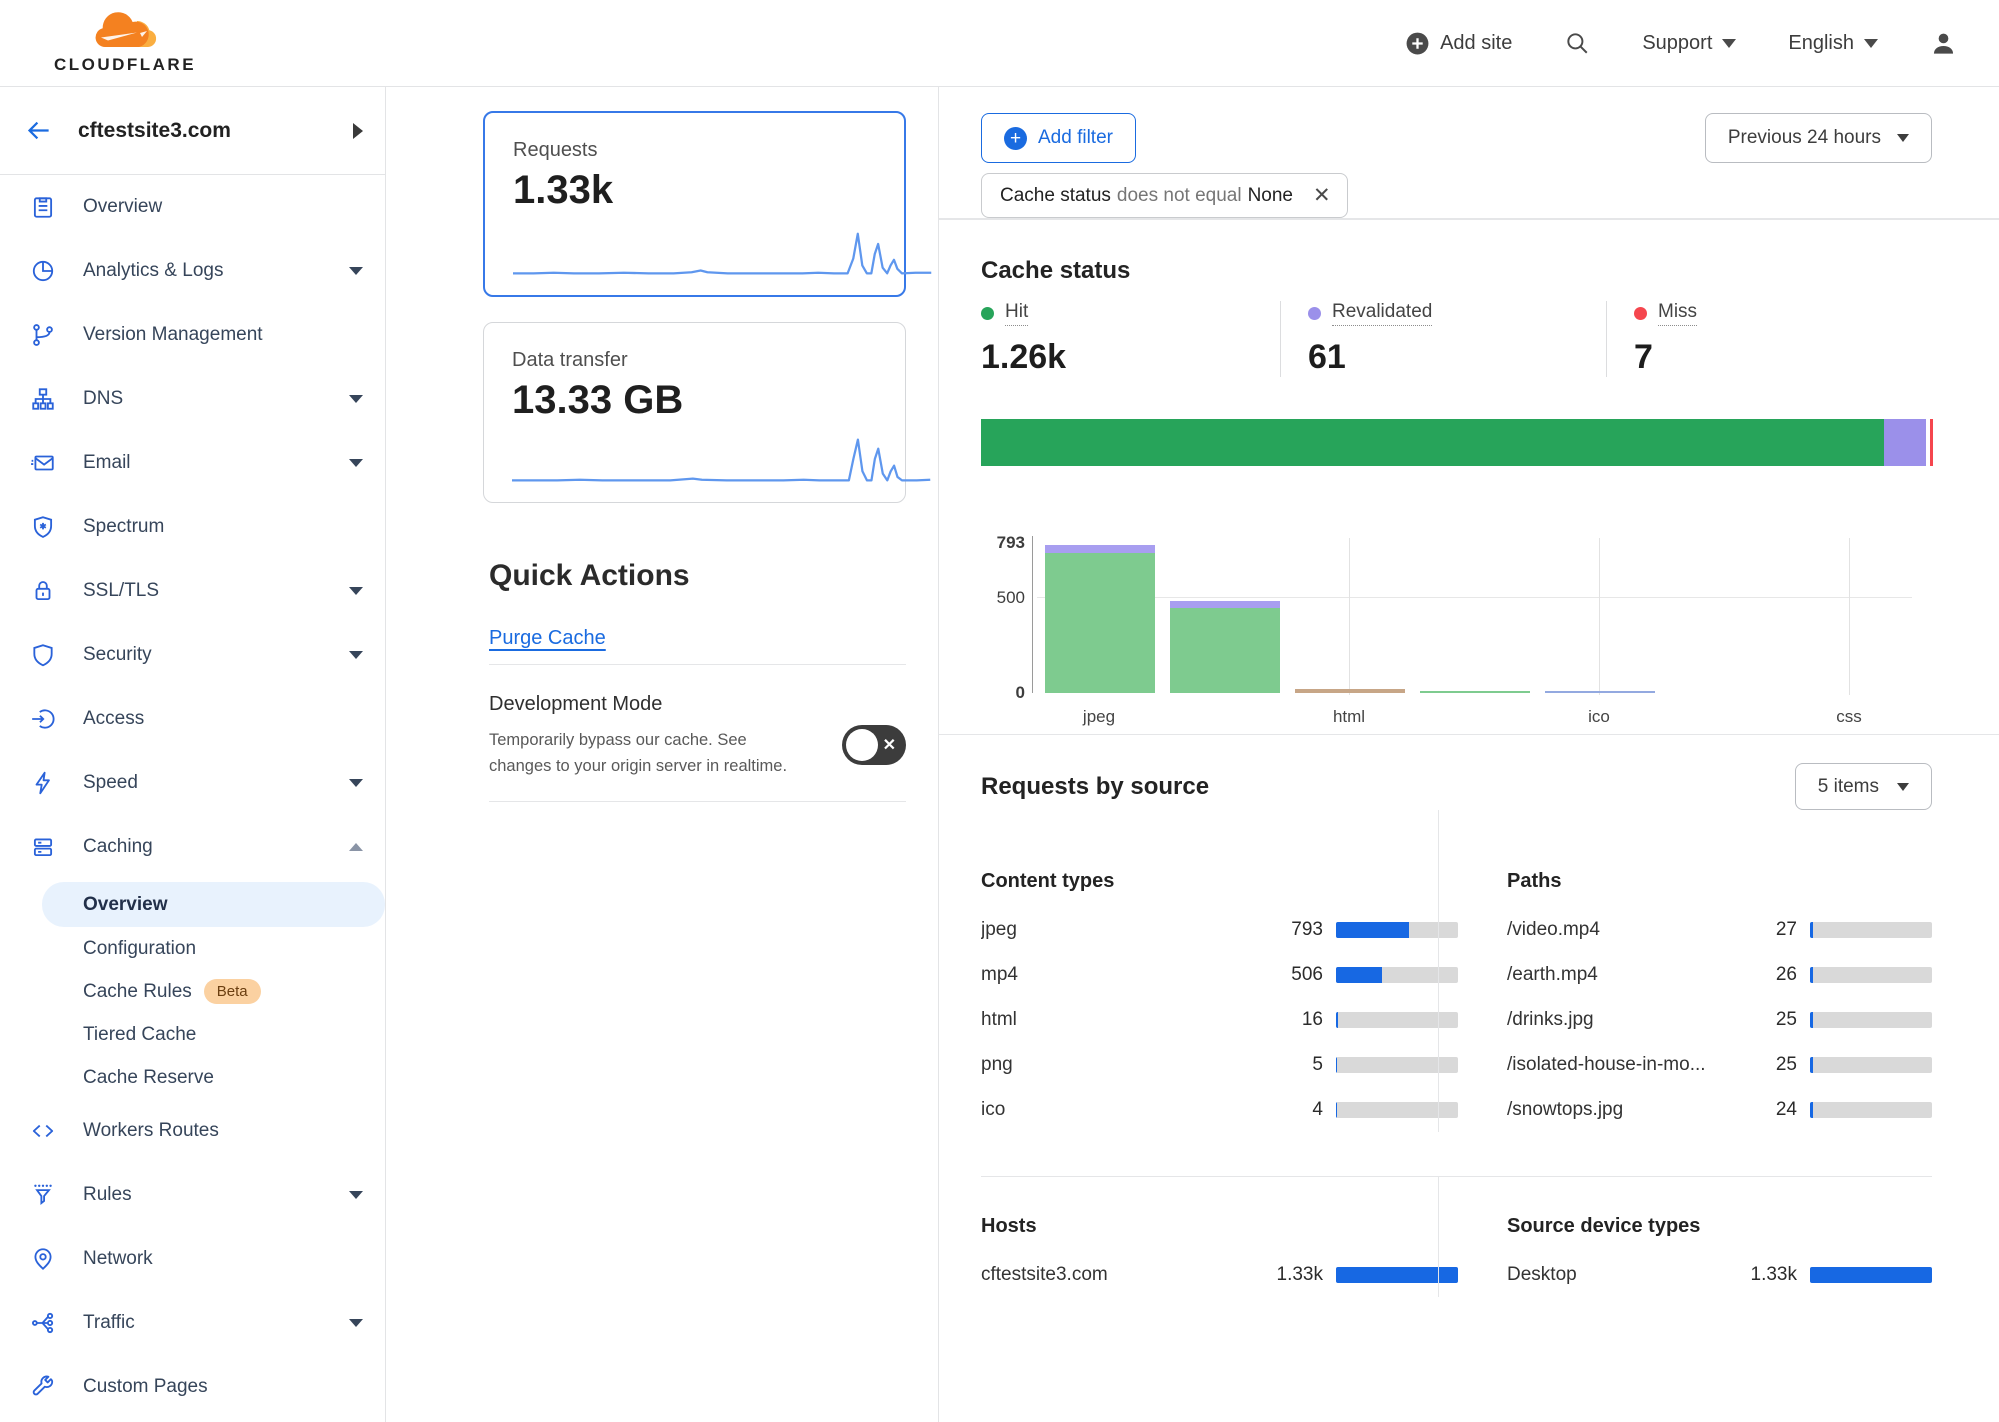  What do you see at coordinates (1719, 1109) in the screenshot?
I see `table-row: /snowtops.jpg 24` at bounding box center [1719, 1109].